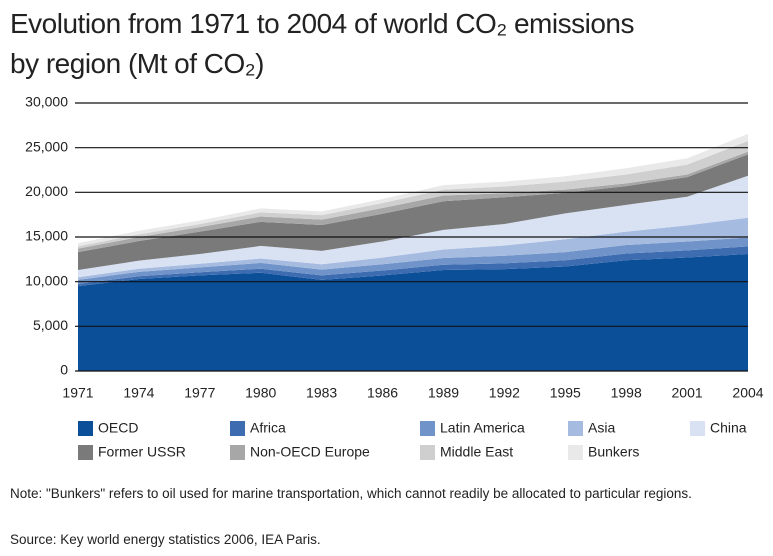 This screenshot has width=773, height=556. Describe the element at coordinates (199, 393) in the screenshot. I see `x-tick-label: 1977` at that location.